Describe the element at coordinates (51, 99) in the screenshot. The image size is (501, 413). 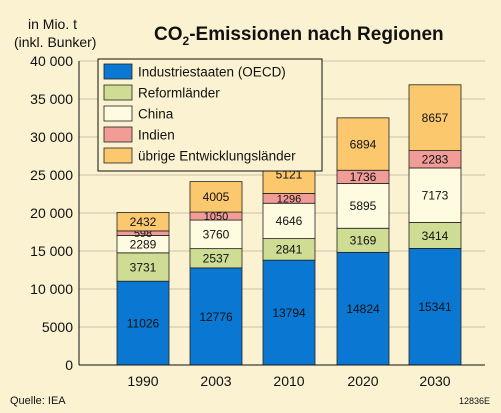
I see `y-tick-label: 35 000` at that location.